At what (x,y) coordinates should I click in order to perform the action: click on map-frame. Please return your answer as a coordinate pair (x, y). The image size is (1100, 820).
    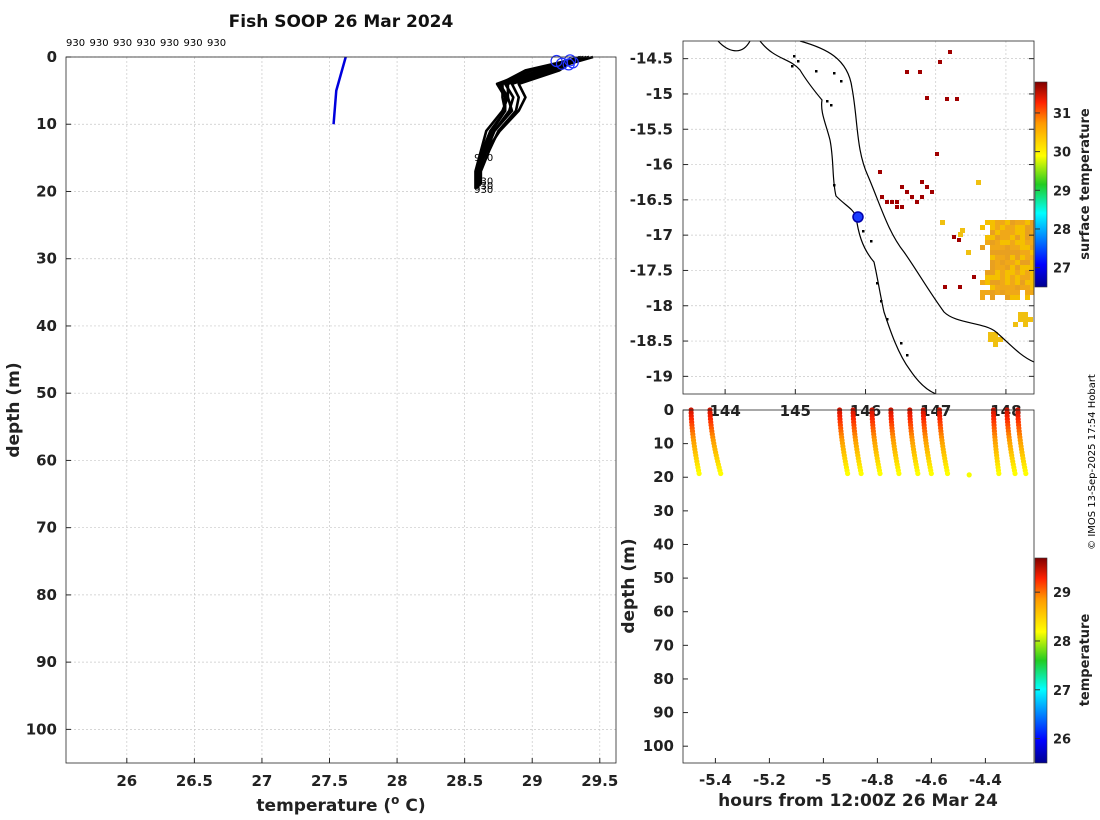
    Looking at the image, I should click on (858, 217).